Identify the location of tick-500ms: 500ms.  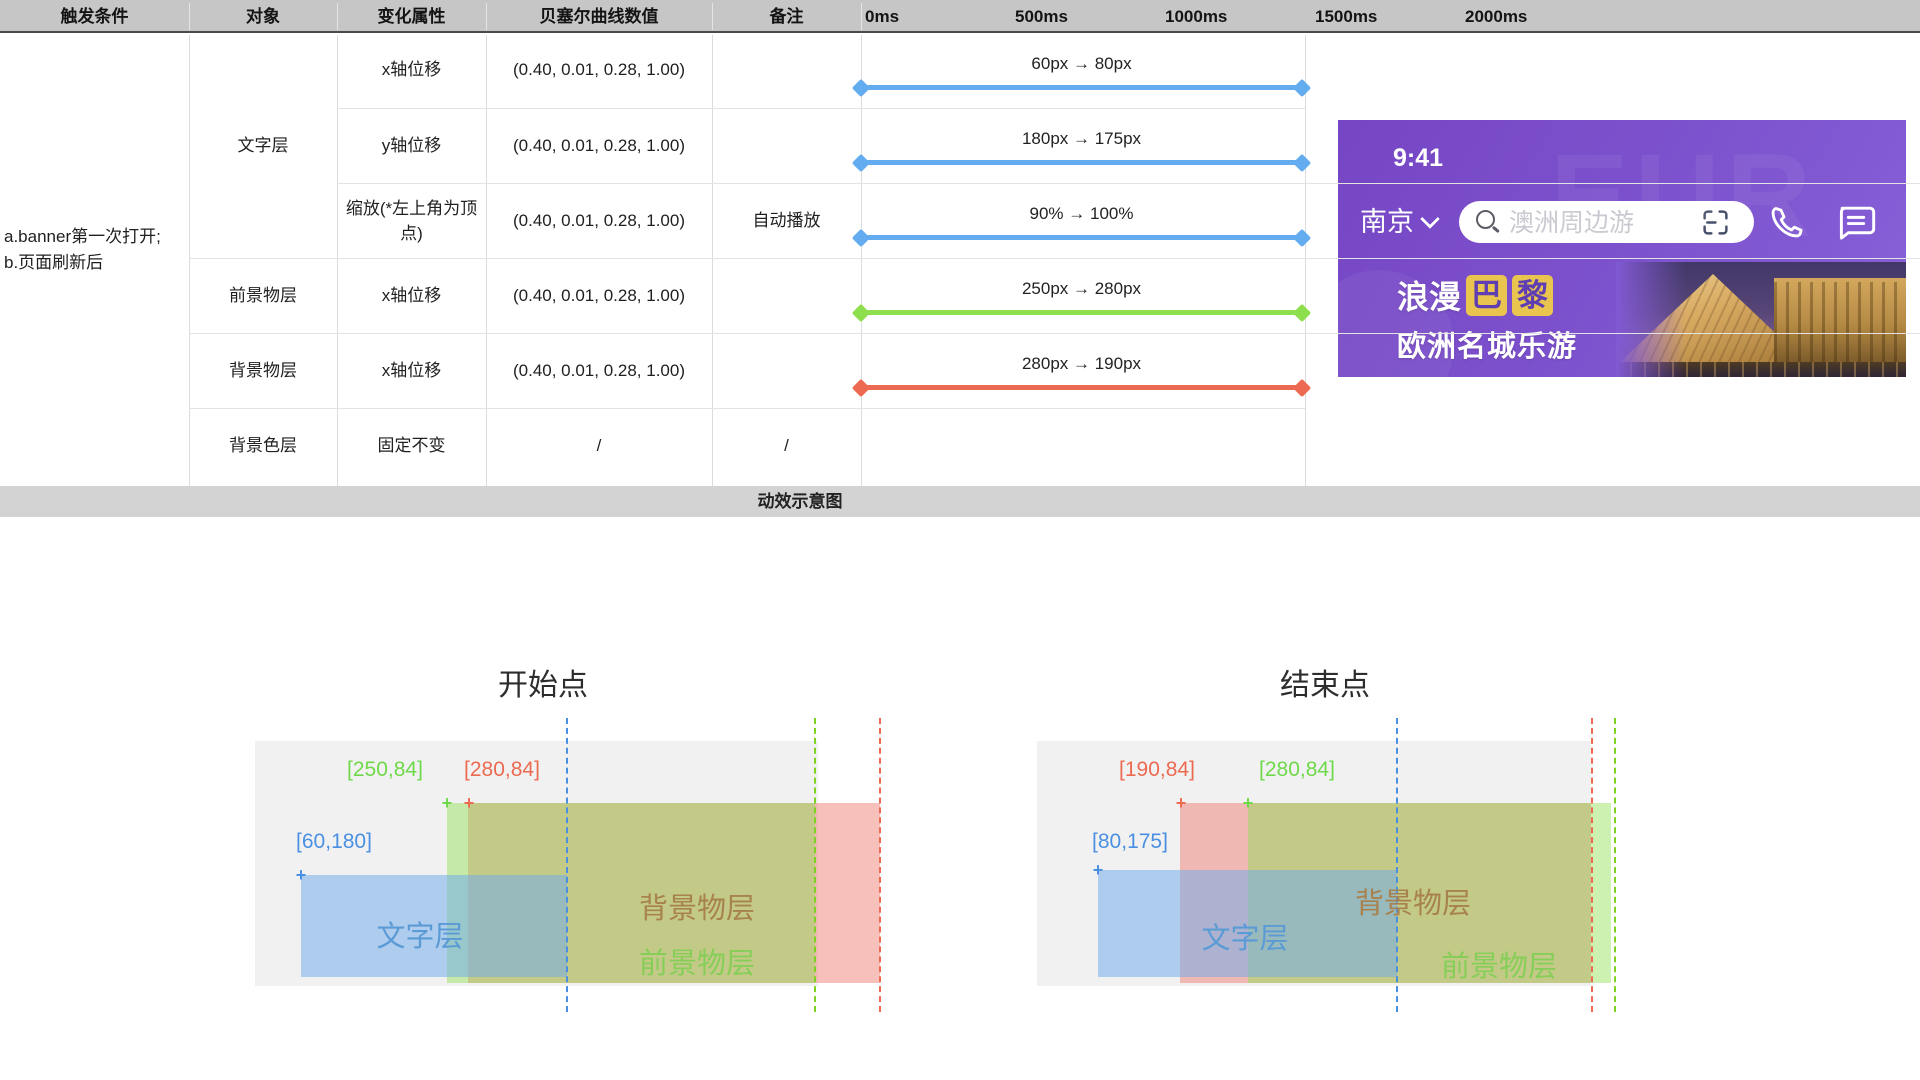
(1041, 16).